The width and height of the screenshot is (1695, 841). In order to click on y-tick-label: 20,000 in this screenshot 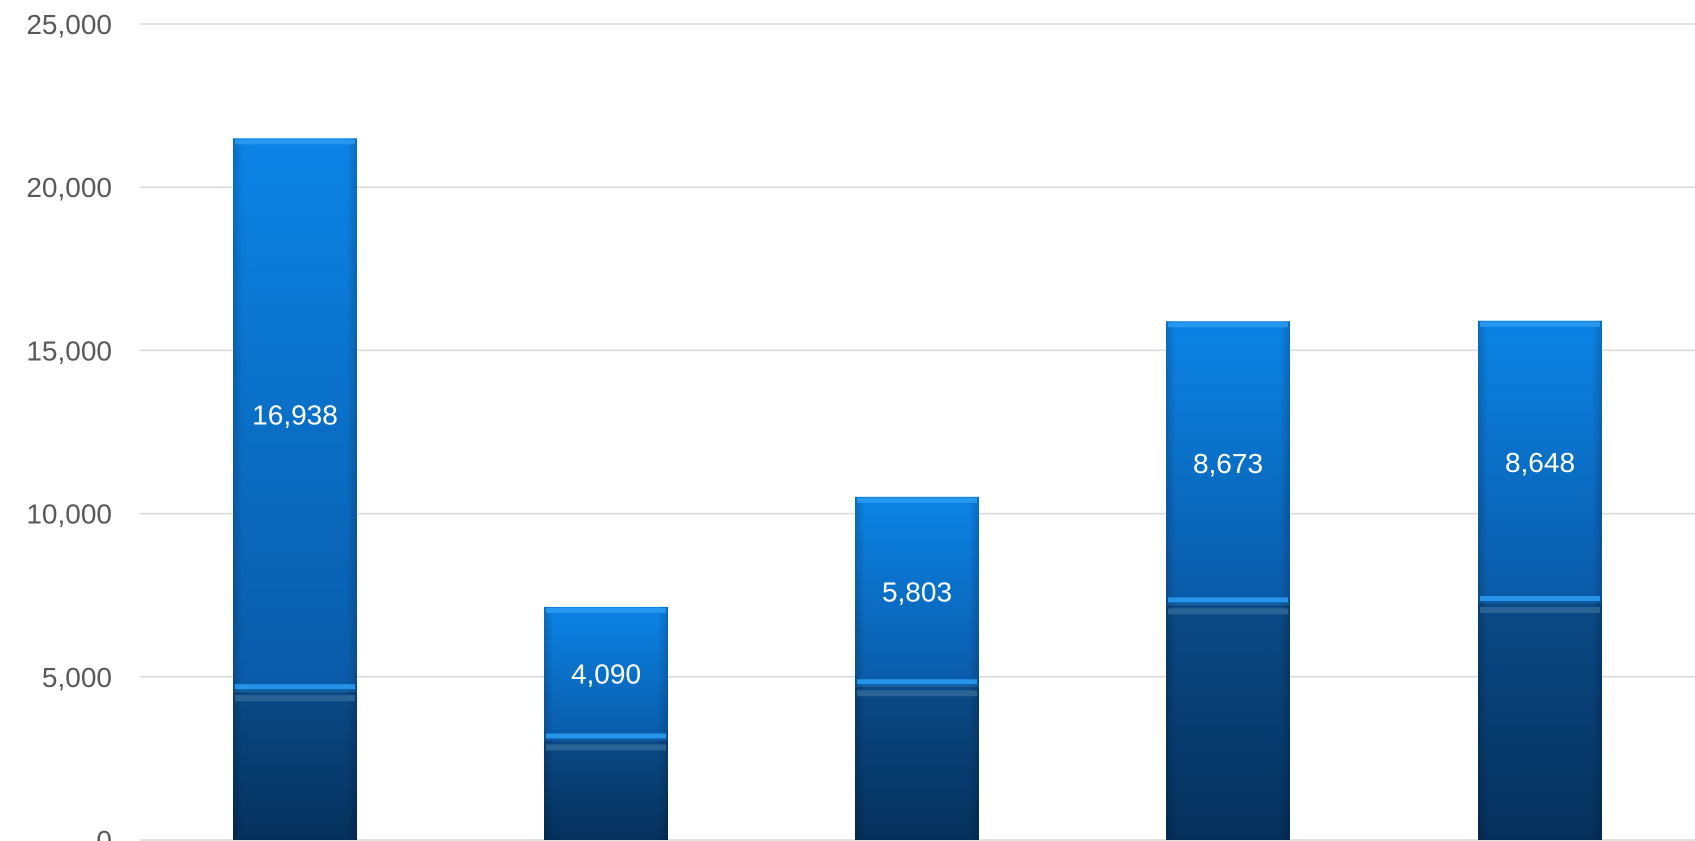, I will do `click(69, 187)`.